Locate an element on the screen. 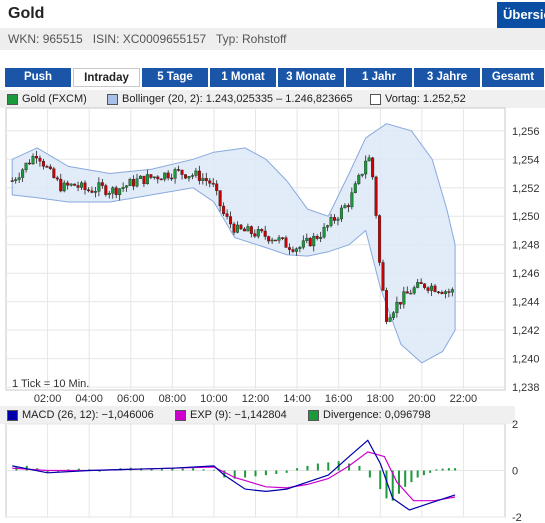  x-tick-label: 04:00 is located at coordinates (89, 399).